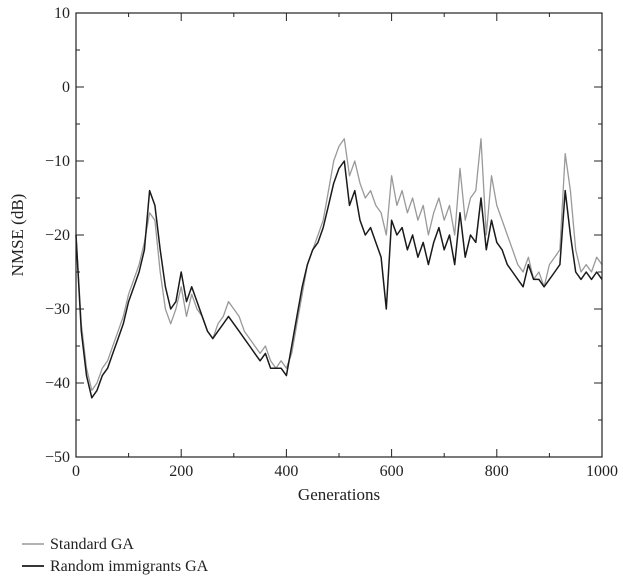 This screenshot has width=623, height=585. What do you see at coordinates (57, 309) in the screenshot?
I see `y-tick-label: −30` at bounding box center [57, 309].